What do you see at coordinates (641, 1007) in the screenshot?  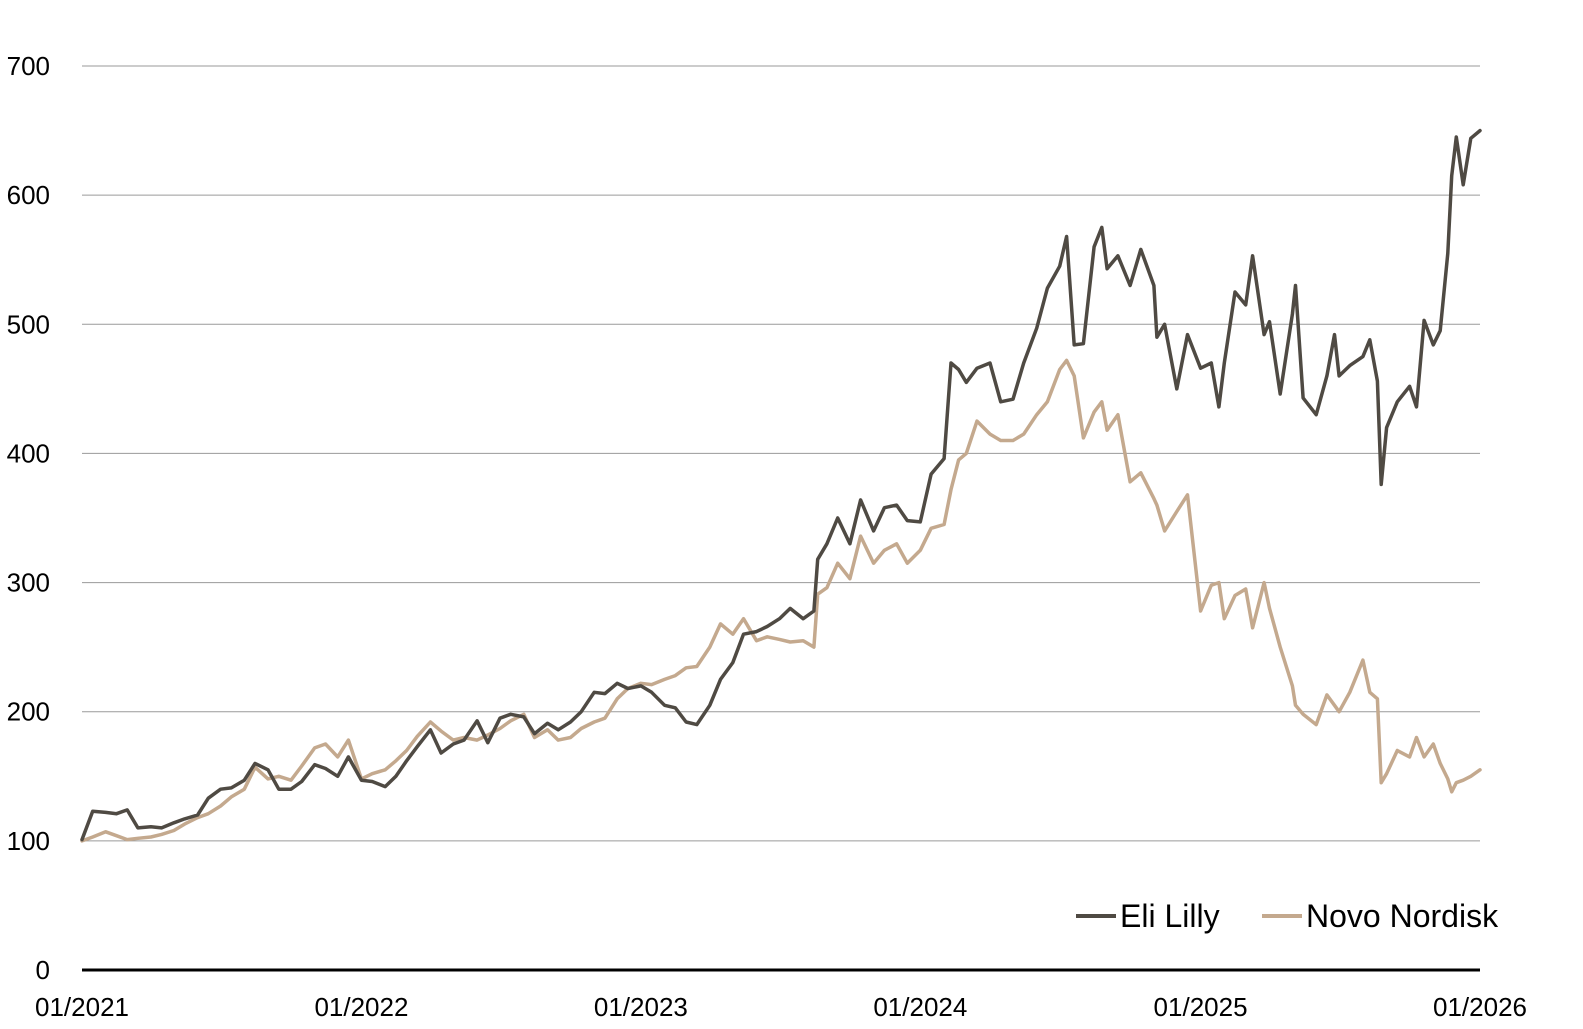 I see `x-tick-label: 01/2023` at bounding box center [641, 1007].